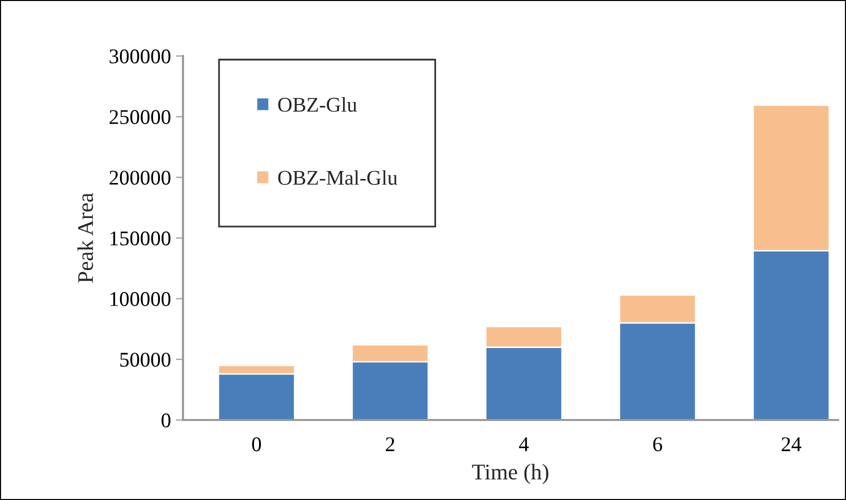 This screenshot has height=500, width=846. What do you see at coordinates (524, 444) in the screenshot?
I see `x-tick-label: 4` at bounding box center [524, 444].